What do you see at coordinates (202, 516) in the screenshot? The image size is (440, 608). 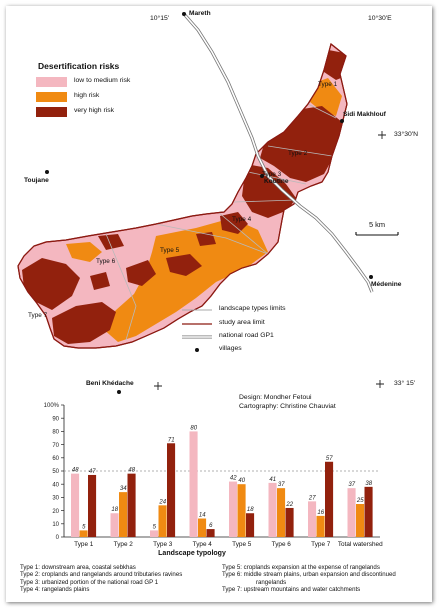 I see `bar-value-label: 14` at bounding box center [202, 516].